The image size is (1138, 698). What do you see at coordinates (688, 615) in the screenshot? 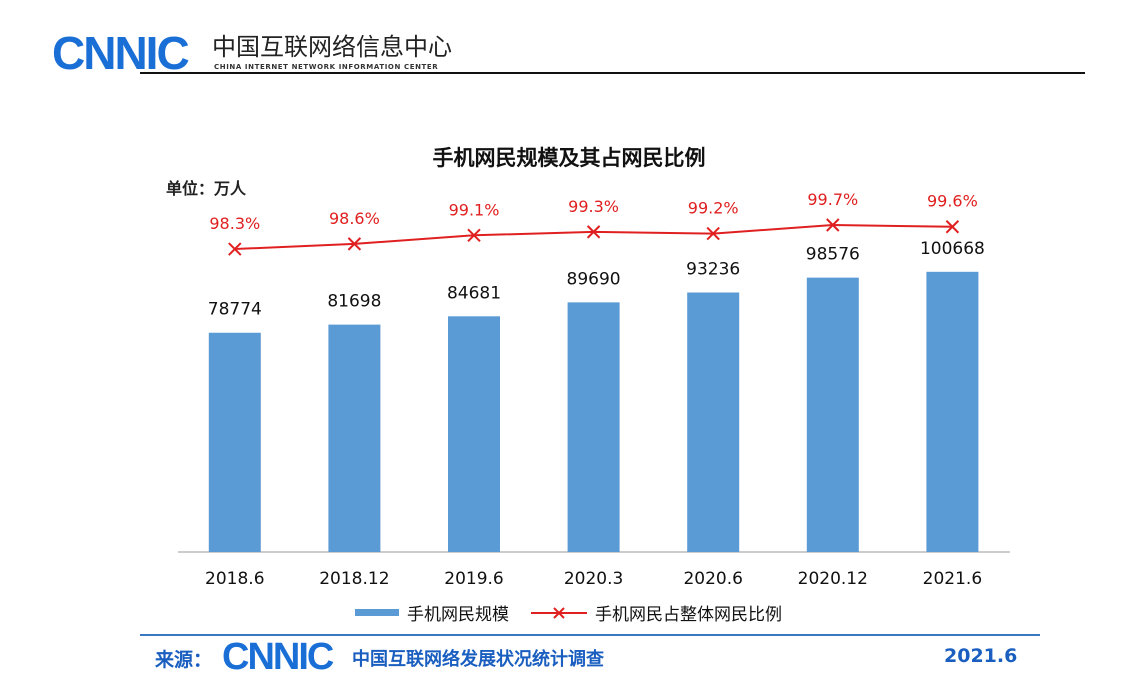
I see `legend-line-label: 手机网民占整体网民比例` at bounding box center [688, 615].